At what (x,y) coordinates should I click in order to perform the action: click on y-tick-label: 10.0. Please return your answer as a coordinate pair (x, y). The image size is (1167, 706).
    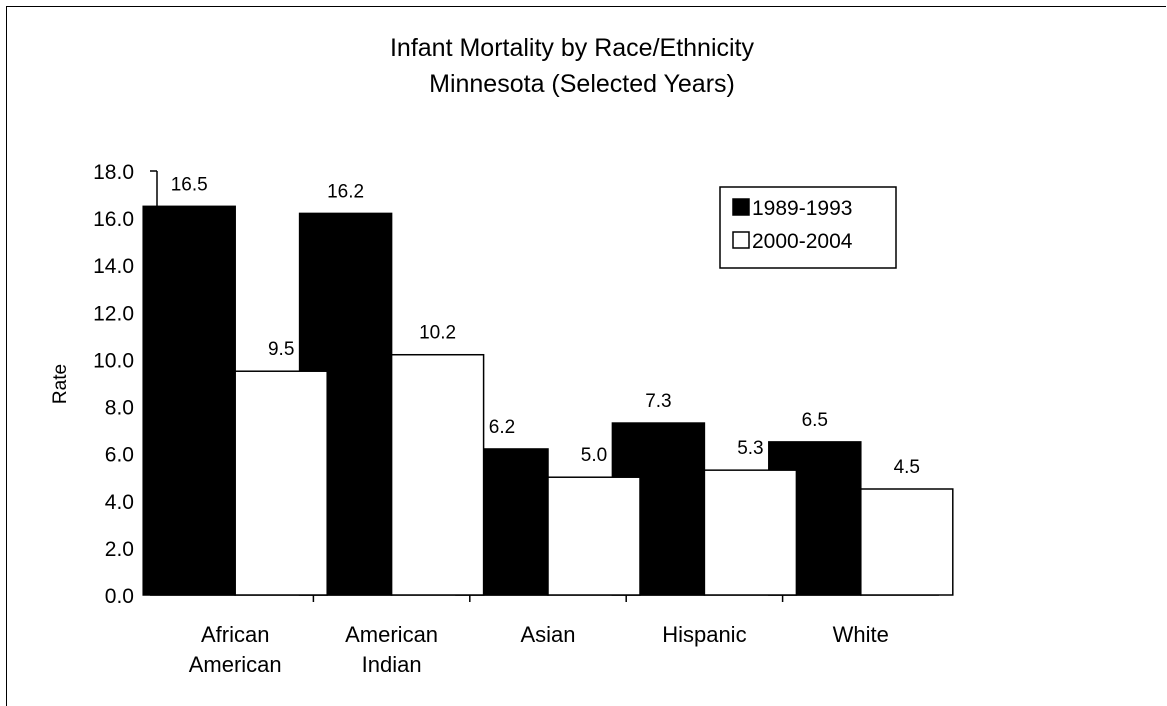
    Looking at the image, I should click on (113, 360).